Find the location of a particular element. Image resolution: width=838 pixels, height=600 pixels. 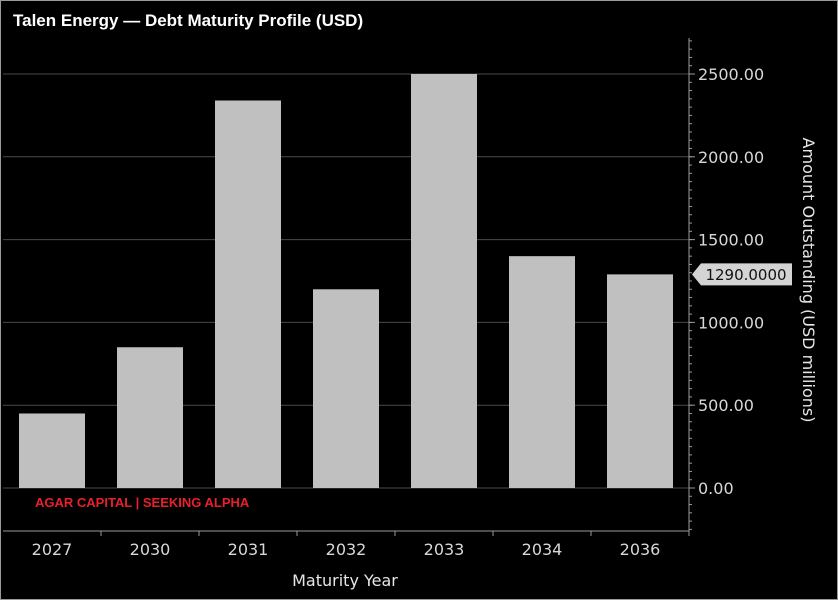

y-tick-label: 1000.00 is located at coordinates (731, 322).